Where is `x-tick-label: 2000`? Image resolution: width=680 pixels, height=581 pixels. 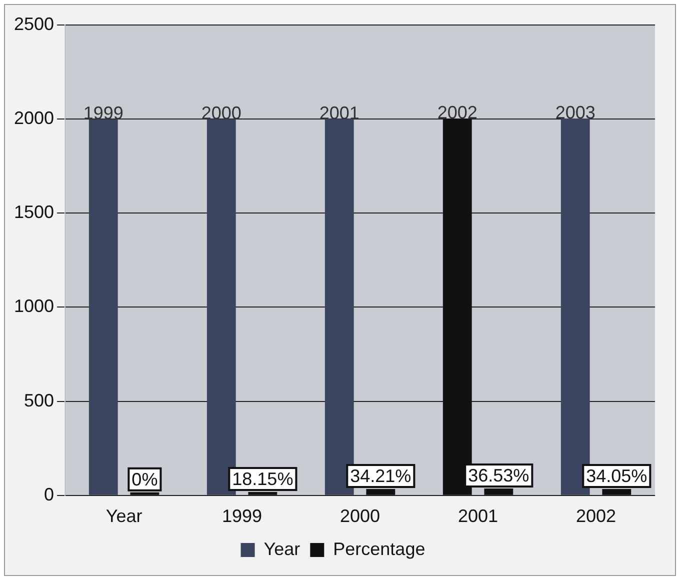 x-tick-label: 2000 is located at coordinates (360, 516).